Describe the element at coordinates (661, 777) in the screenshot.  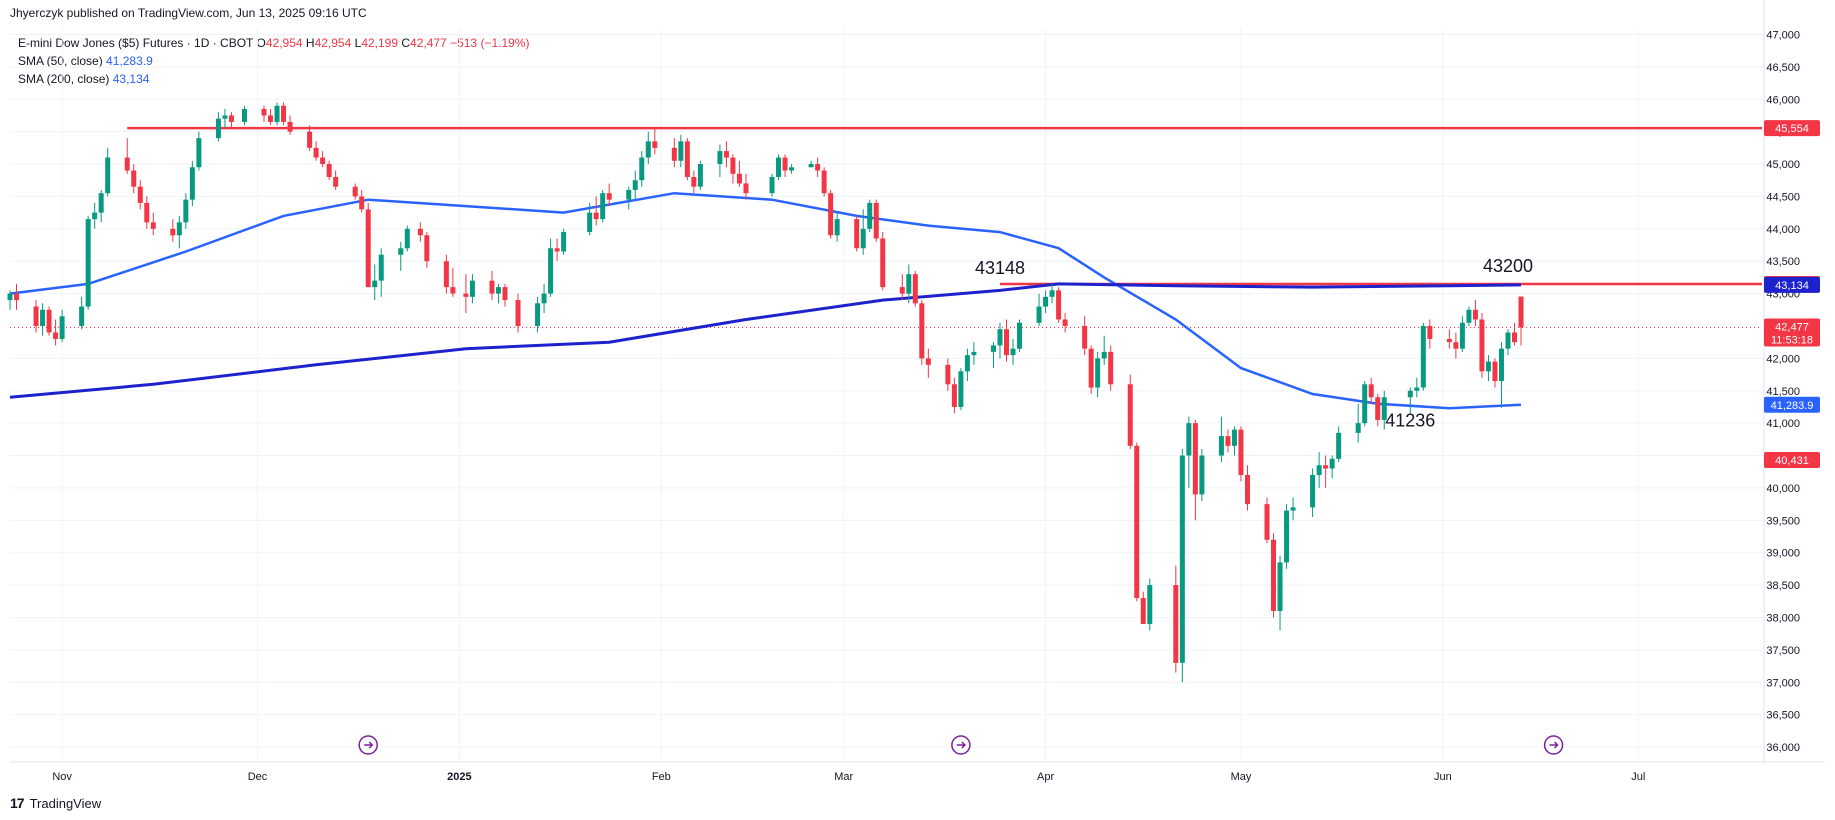
I see `x-tick-label: Feb` at that location.